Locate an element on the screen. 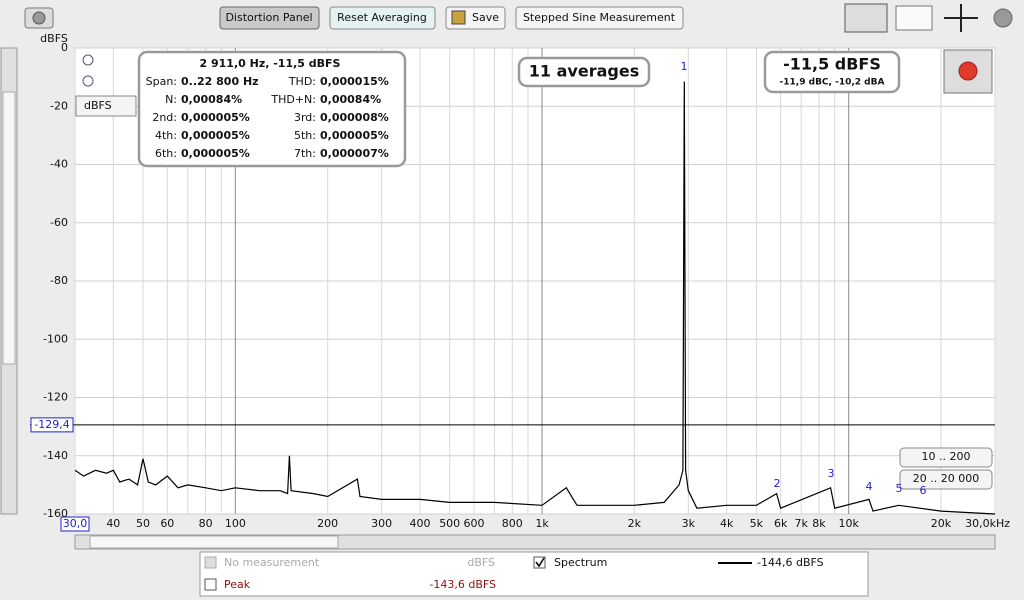  x-tick-label: 40 is located at coordinates (113, 523).